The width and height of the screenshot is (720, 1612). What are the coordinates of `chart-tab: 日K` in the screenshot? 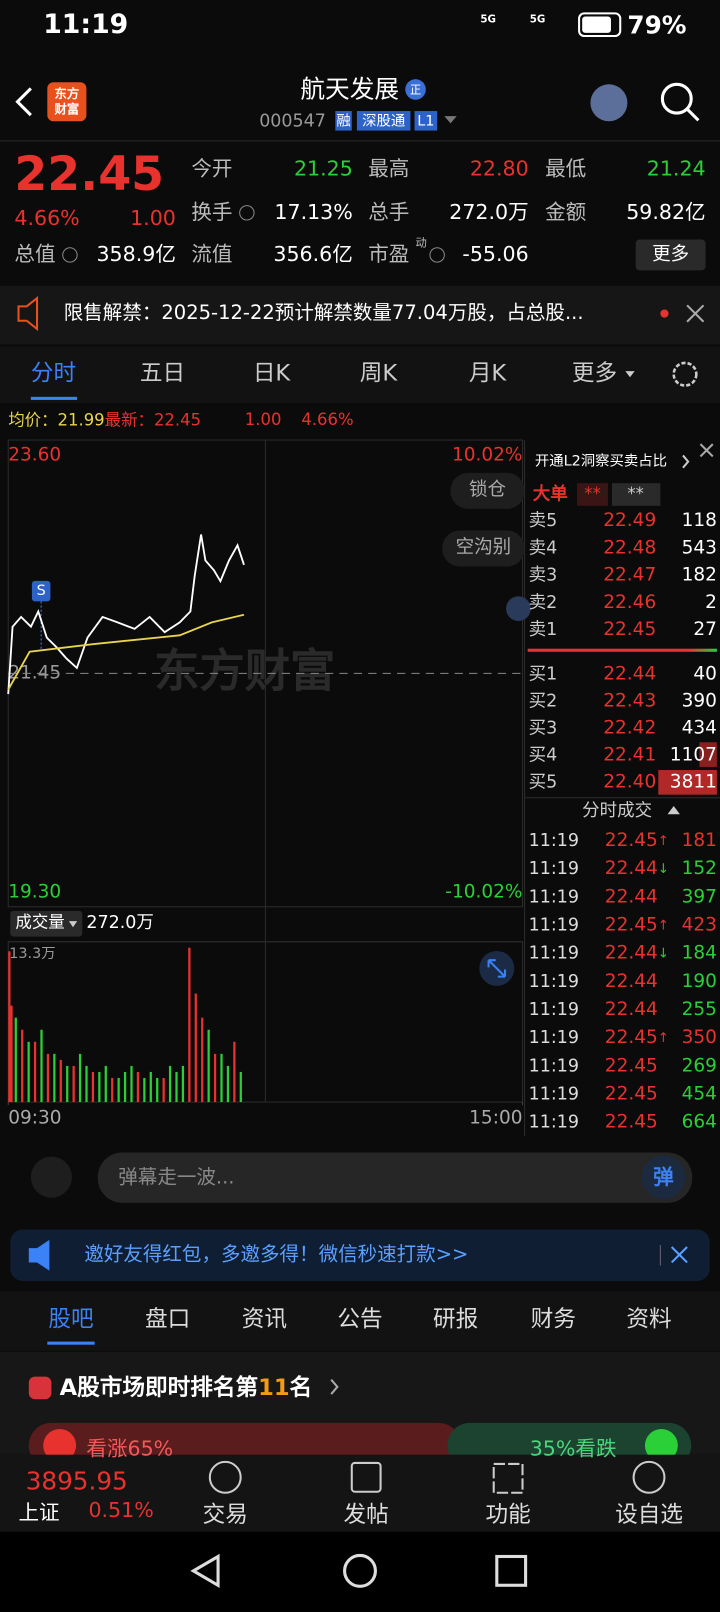 It's located at (272, 374).